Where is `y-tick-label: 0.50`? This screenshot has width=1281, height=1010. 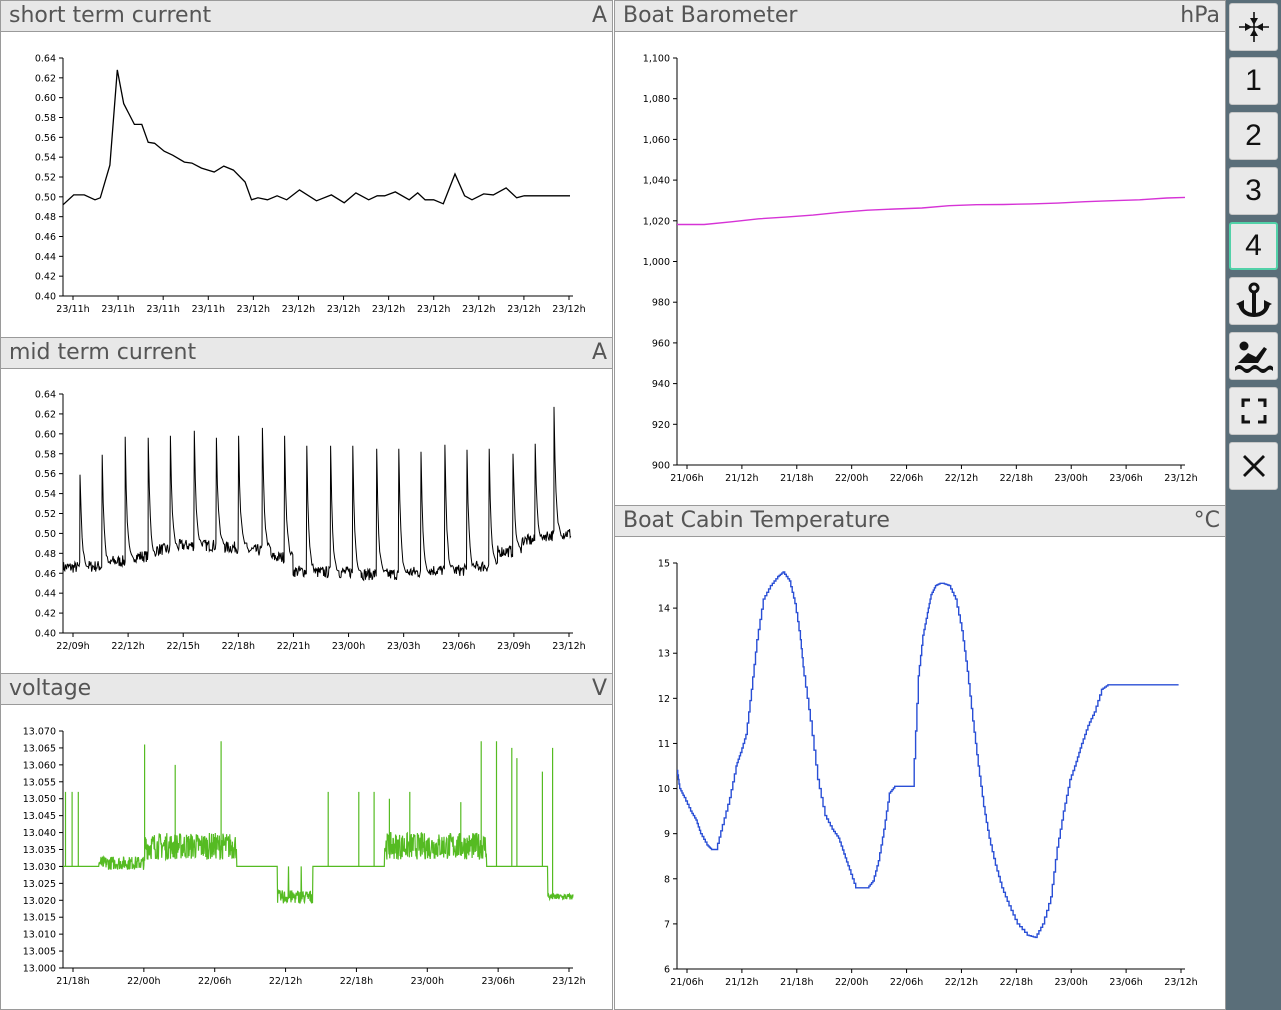
y-tick-label: 0.50 is located at coordinates (45, 197).